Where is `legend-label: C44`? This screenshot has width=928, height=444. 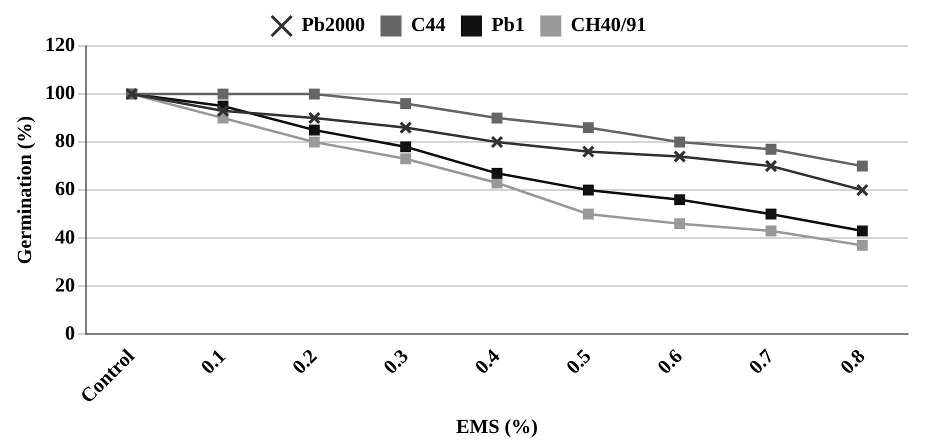
legend-label: C44 is located at coordinates (428, 25).